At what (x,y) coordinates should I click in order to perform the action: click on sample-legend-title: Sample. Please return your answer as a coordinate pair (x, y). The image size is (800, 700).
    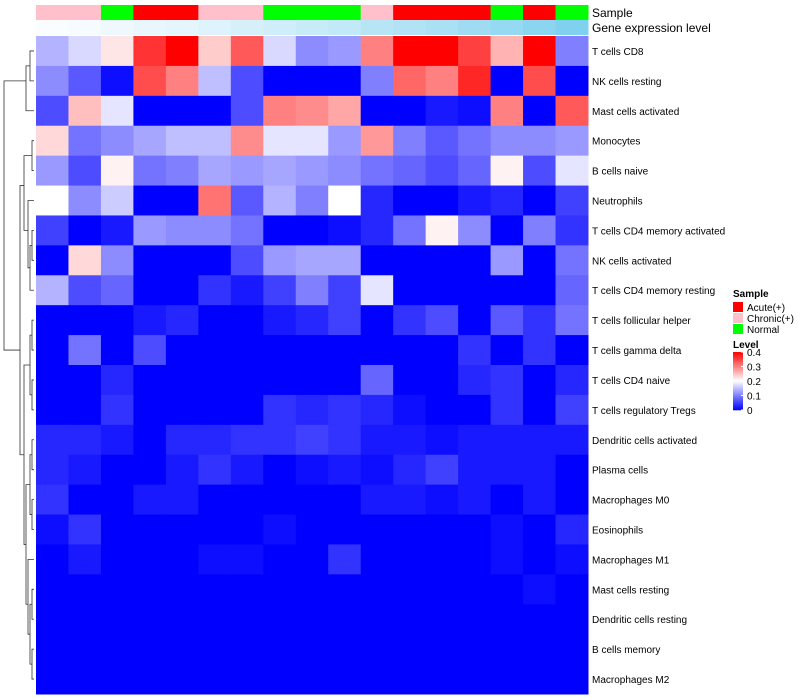
    Looking at the image, I should click on (751, 294).